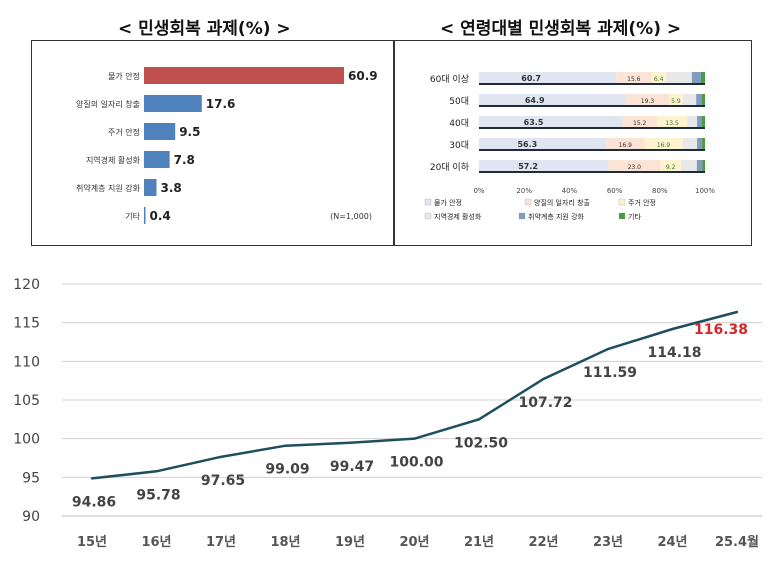  What do you see at coordinates (184, 160) in the screenshot?
I see `bar-value-label: 7.8` at bounding box center [184, 160].